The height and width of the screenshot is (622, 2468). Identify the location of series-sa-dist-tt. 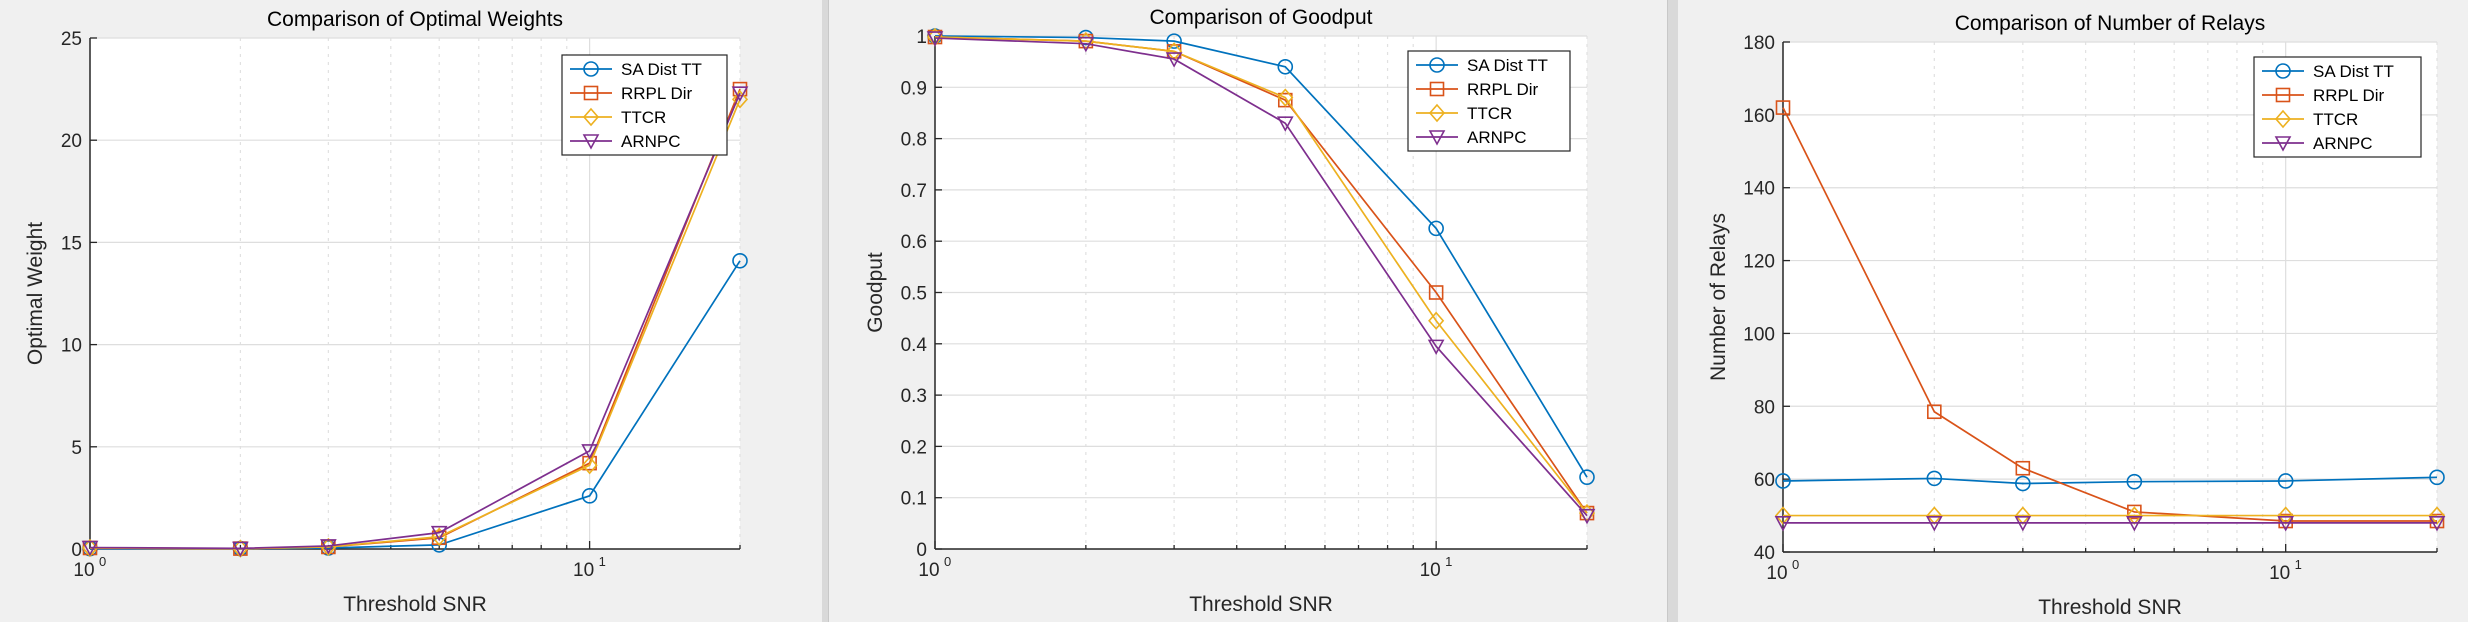
(2110, 480).